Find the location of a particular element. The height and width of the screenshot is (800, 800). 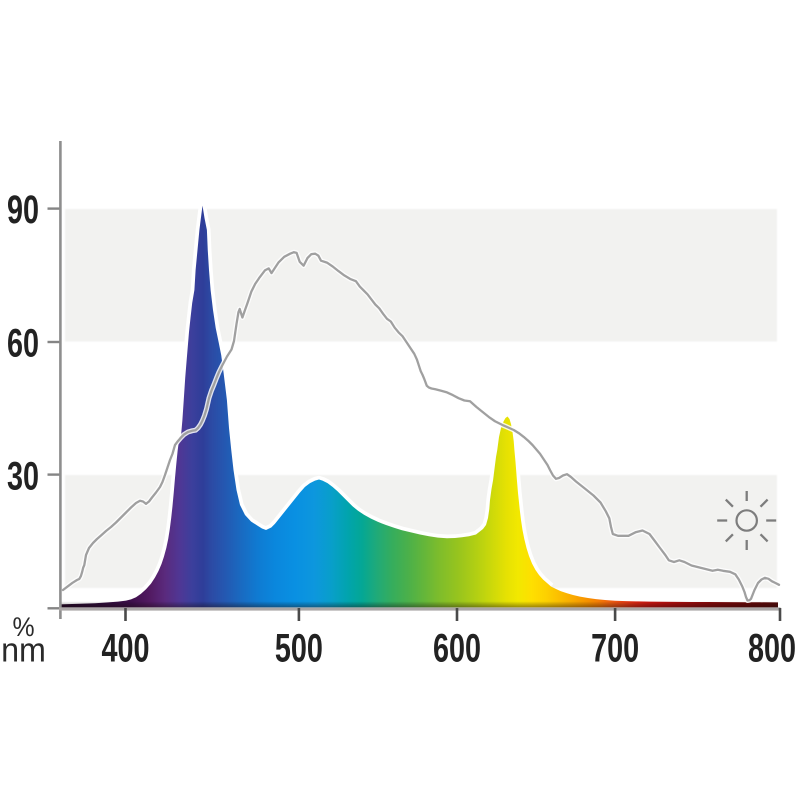

svg-text: 30 is located at coordinates (23, 476).